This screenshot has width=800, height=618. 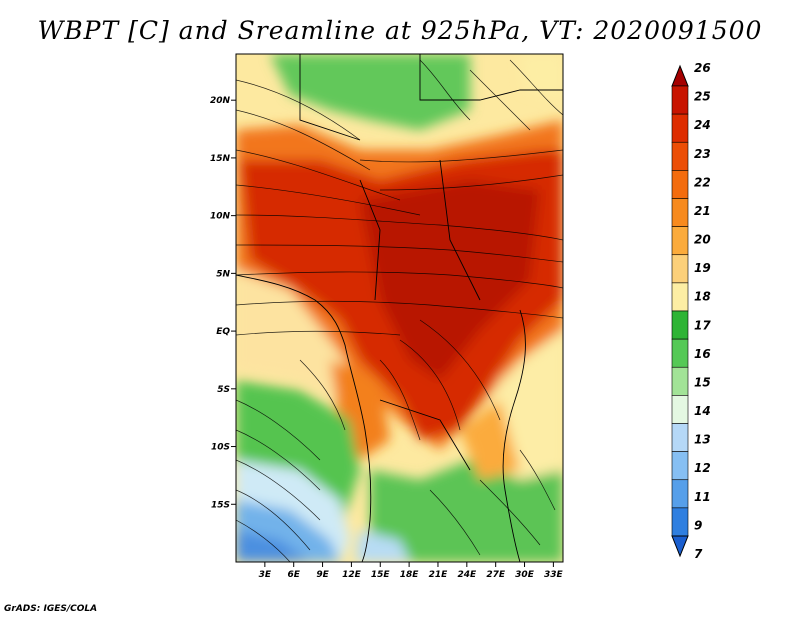 I want to click on lat-tick-label: 15N, so click(x=220, y=159).